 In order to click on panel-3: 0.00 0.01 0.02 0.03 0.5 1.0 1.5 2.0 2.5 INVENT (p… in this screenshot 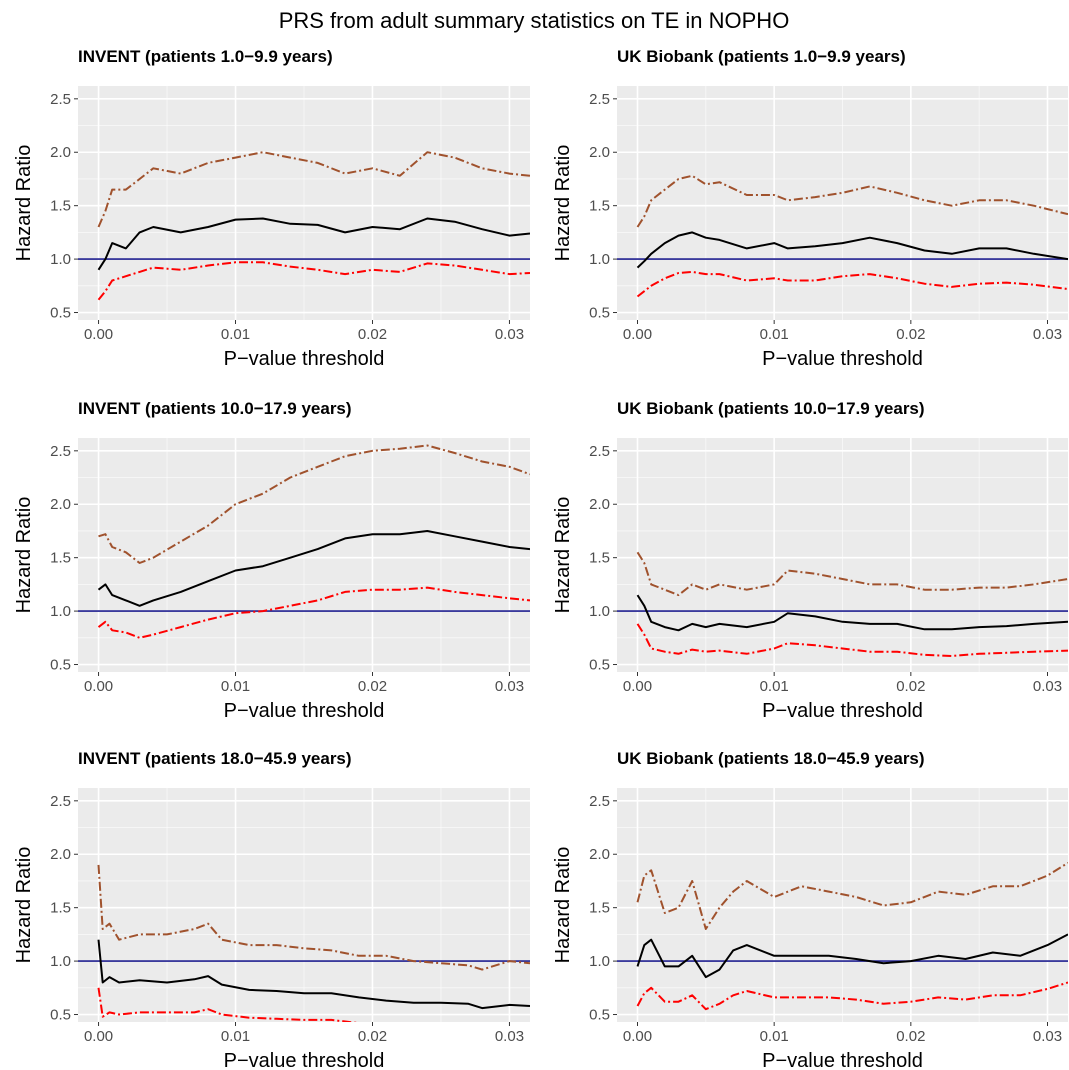, I will do `click(271, 560)`.